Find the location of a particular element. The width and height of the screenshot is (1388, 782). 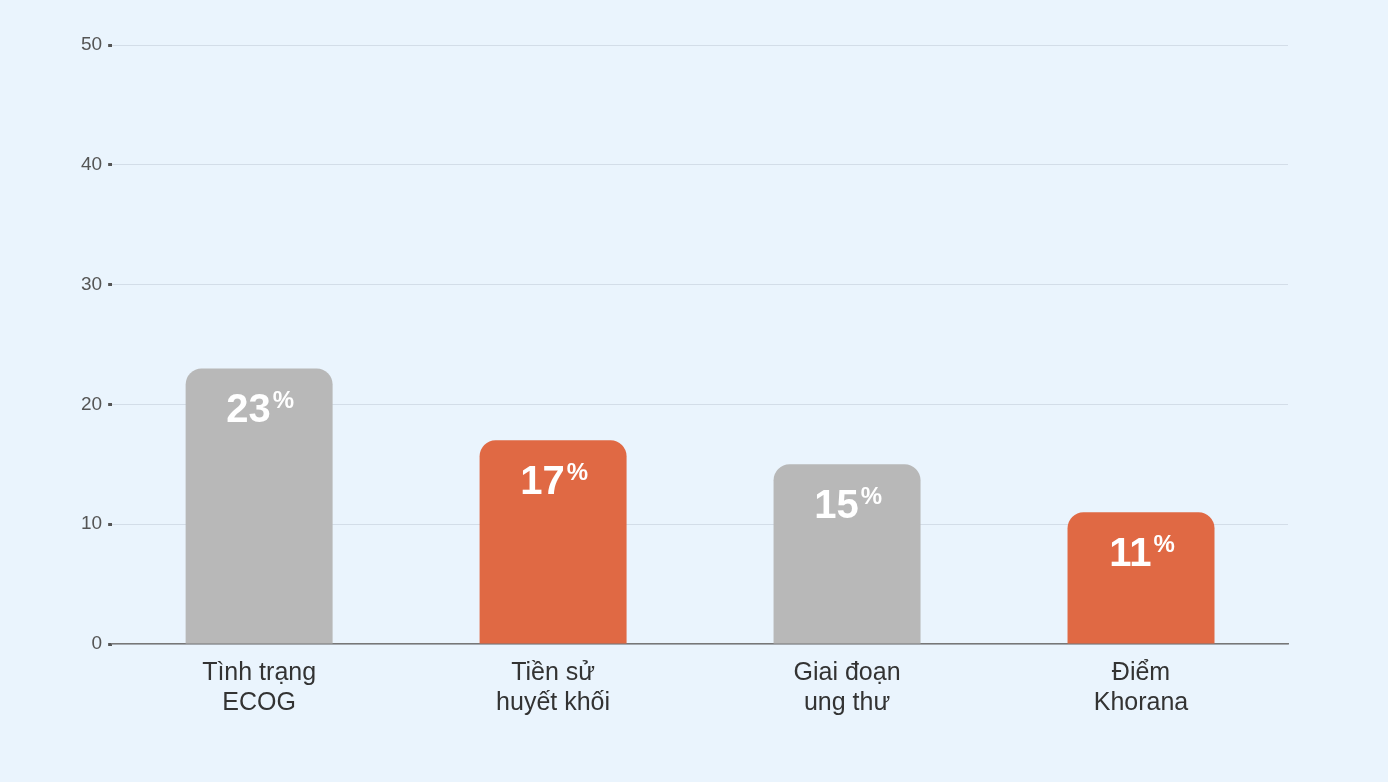

data-label: 11% is located at coordinates (1142, 552).